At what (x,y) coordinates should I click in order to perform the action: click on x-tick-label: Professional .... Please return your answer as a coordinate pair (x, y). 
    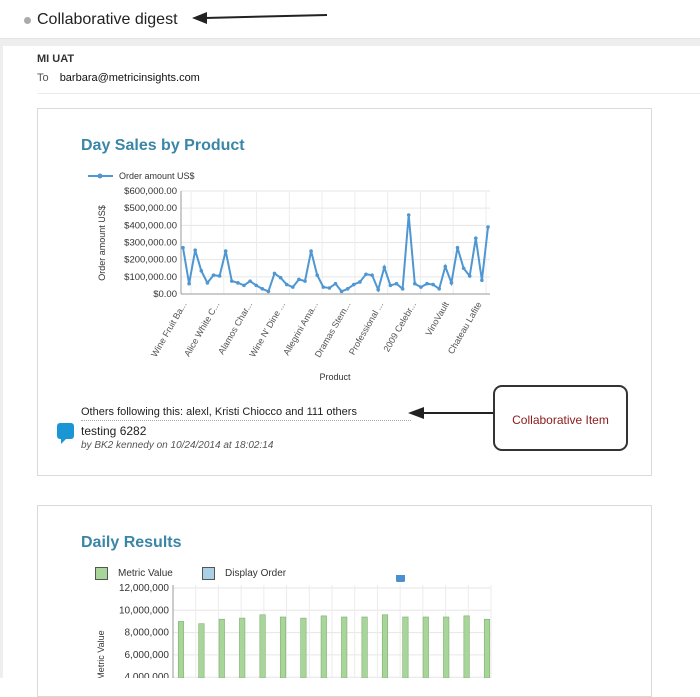
    Looking at the image, I should click on (366, 328).